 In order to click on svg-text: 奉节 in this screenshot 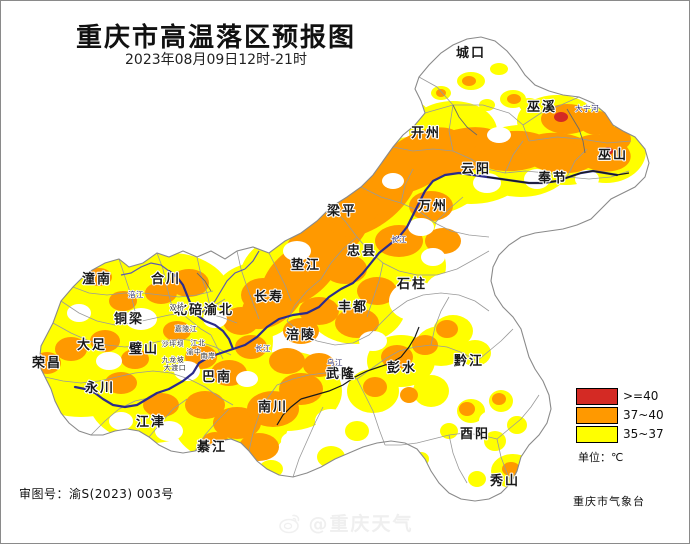, I will do `click(552, 178)`.